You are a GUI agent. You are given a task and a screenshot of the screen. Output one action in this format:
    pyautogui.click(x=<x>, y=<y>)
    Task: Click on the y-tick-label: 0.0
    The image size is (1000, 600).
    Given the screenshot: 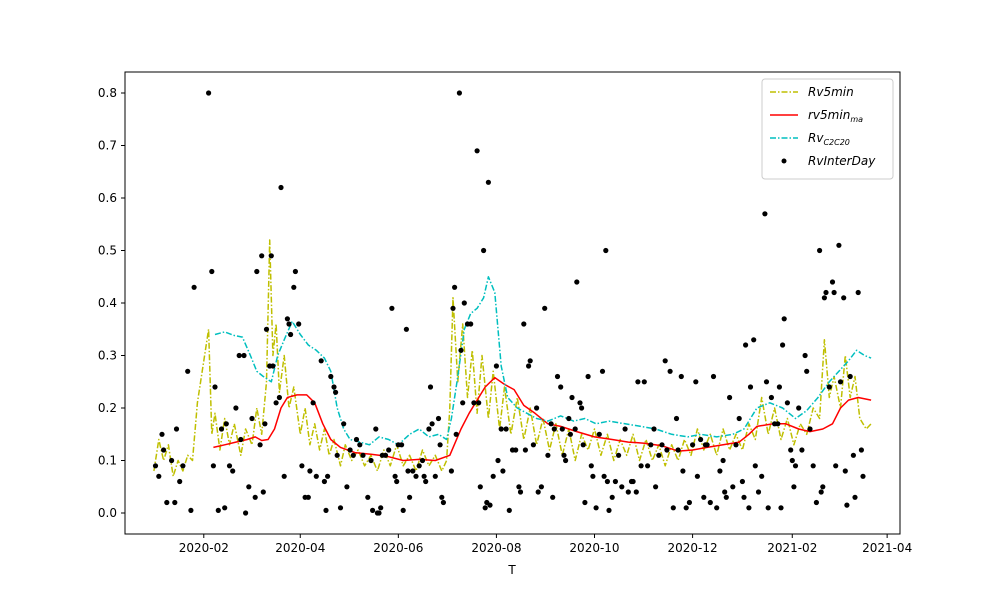 What is the action you would take?
    pyautogui.click(x=107, y=513)
    